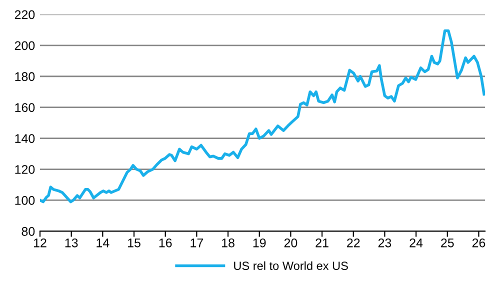 This screenshot has width=500, height=289. I want to click on y-tick-label: 160, so click(25, 107).